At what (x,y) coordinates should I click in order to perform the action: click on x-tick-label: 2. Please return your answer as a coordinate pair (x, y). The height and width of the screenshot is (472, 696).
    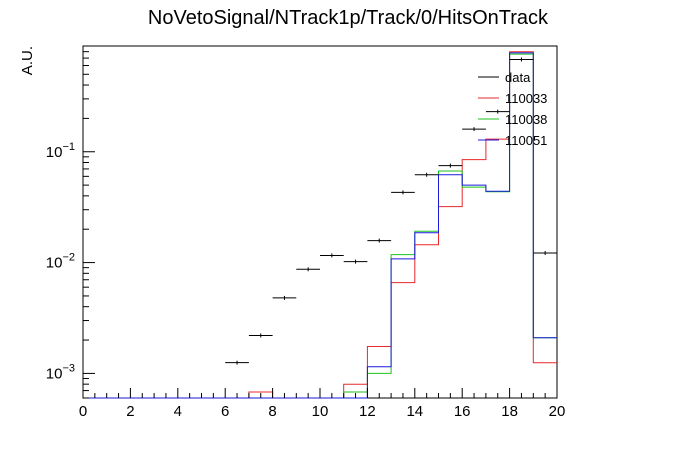
    Looking at the image, I should click on (130, 411).